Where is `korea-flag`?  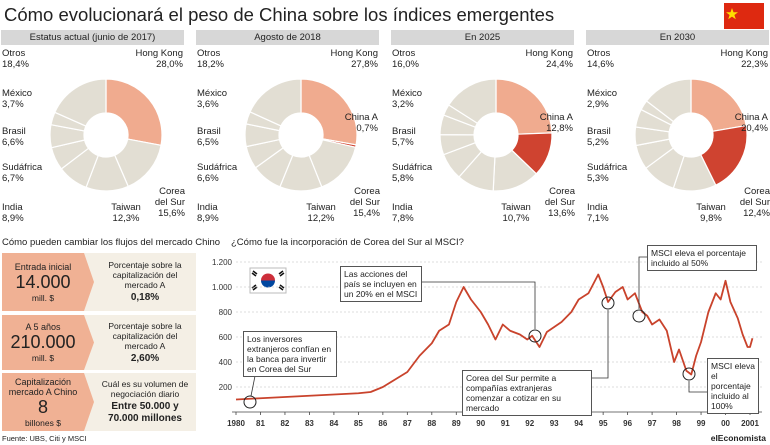
korea-flag is located at coordinates (268, 280).